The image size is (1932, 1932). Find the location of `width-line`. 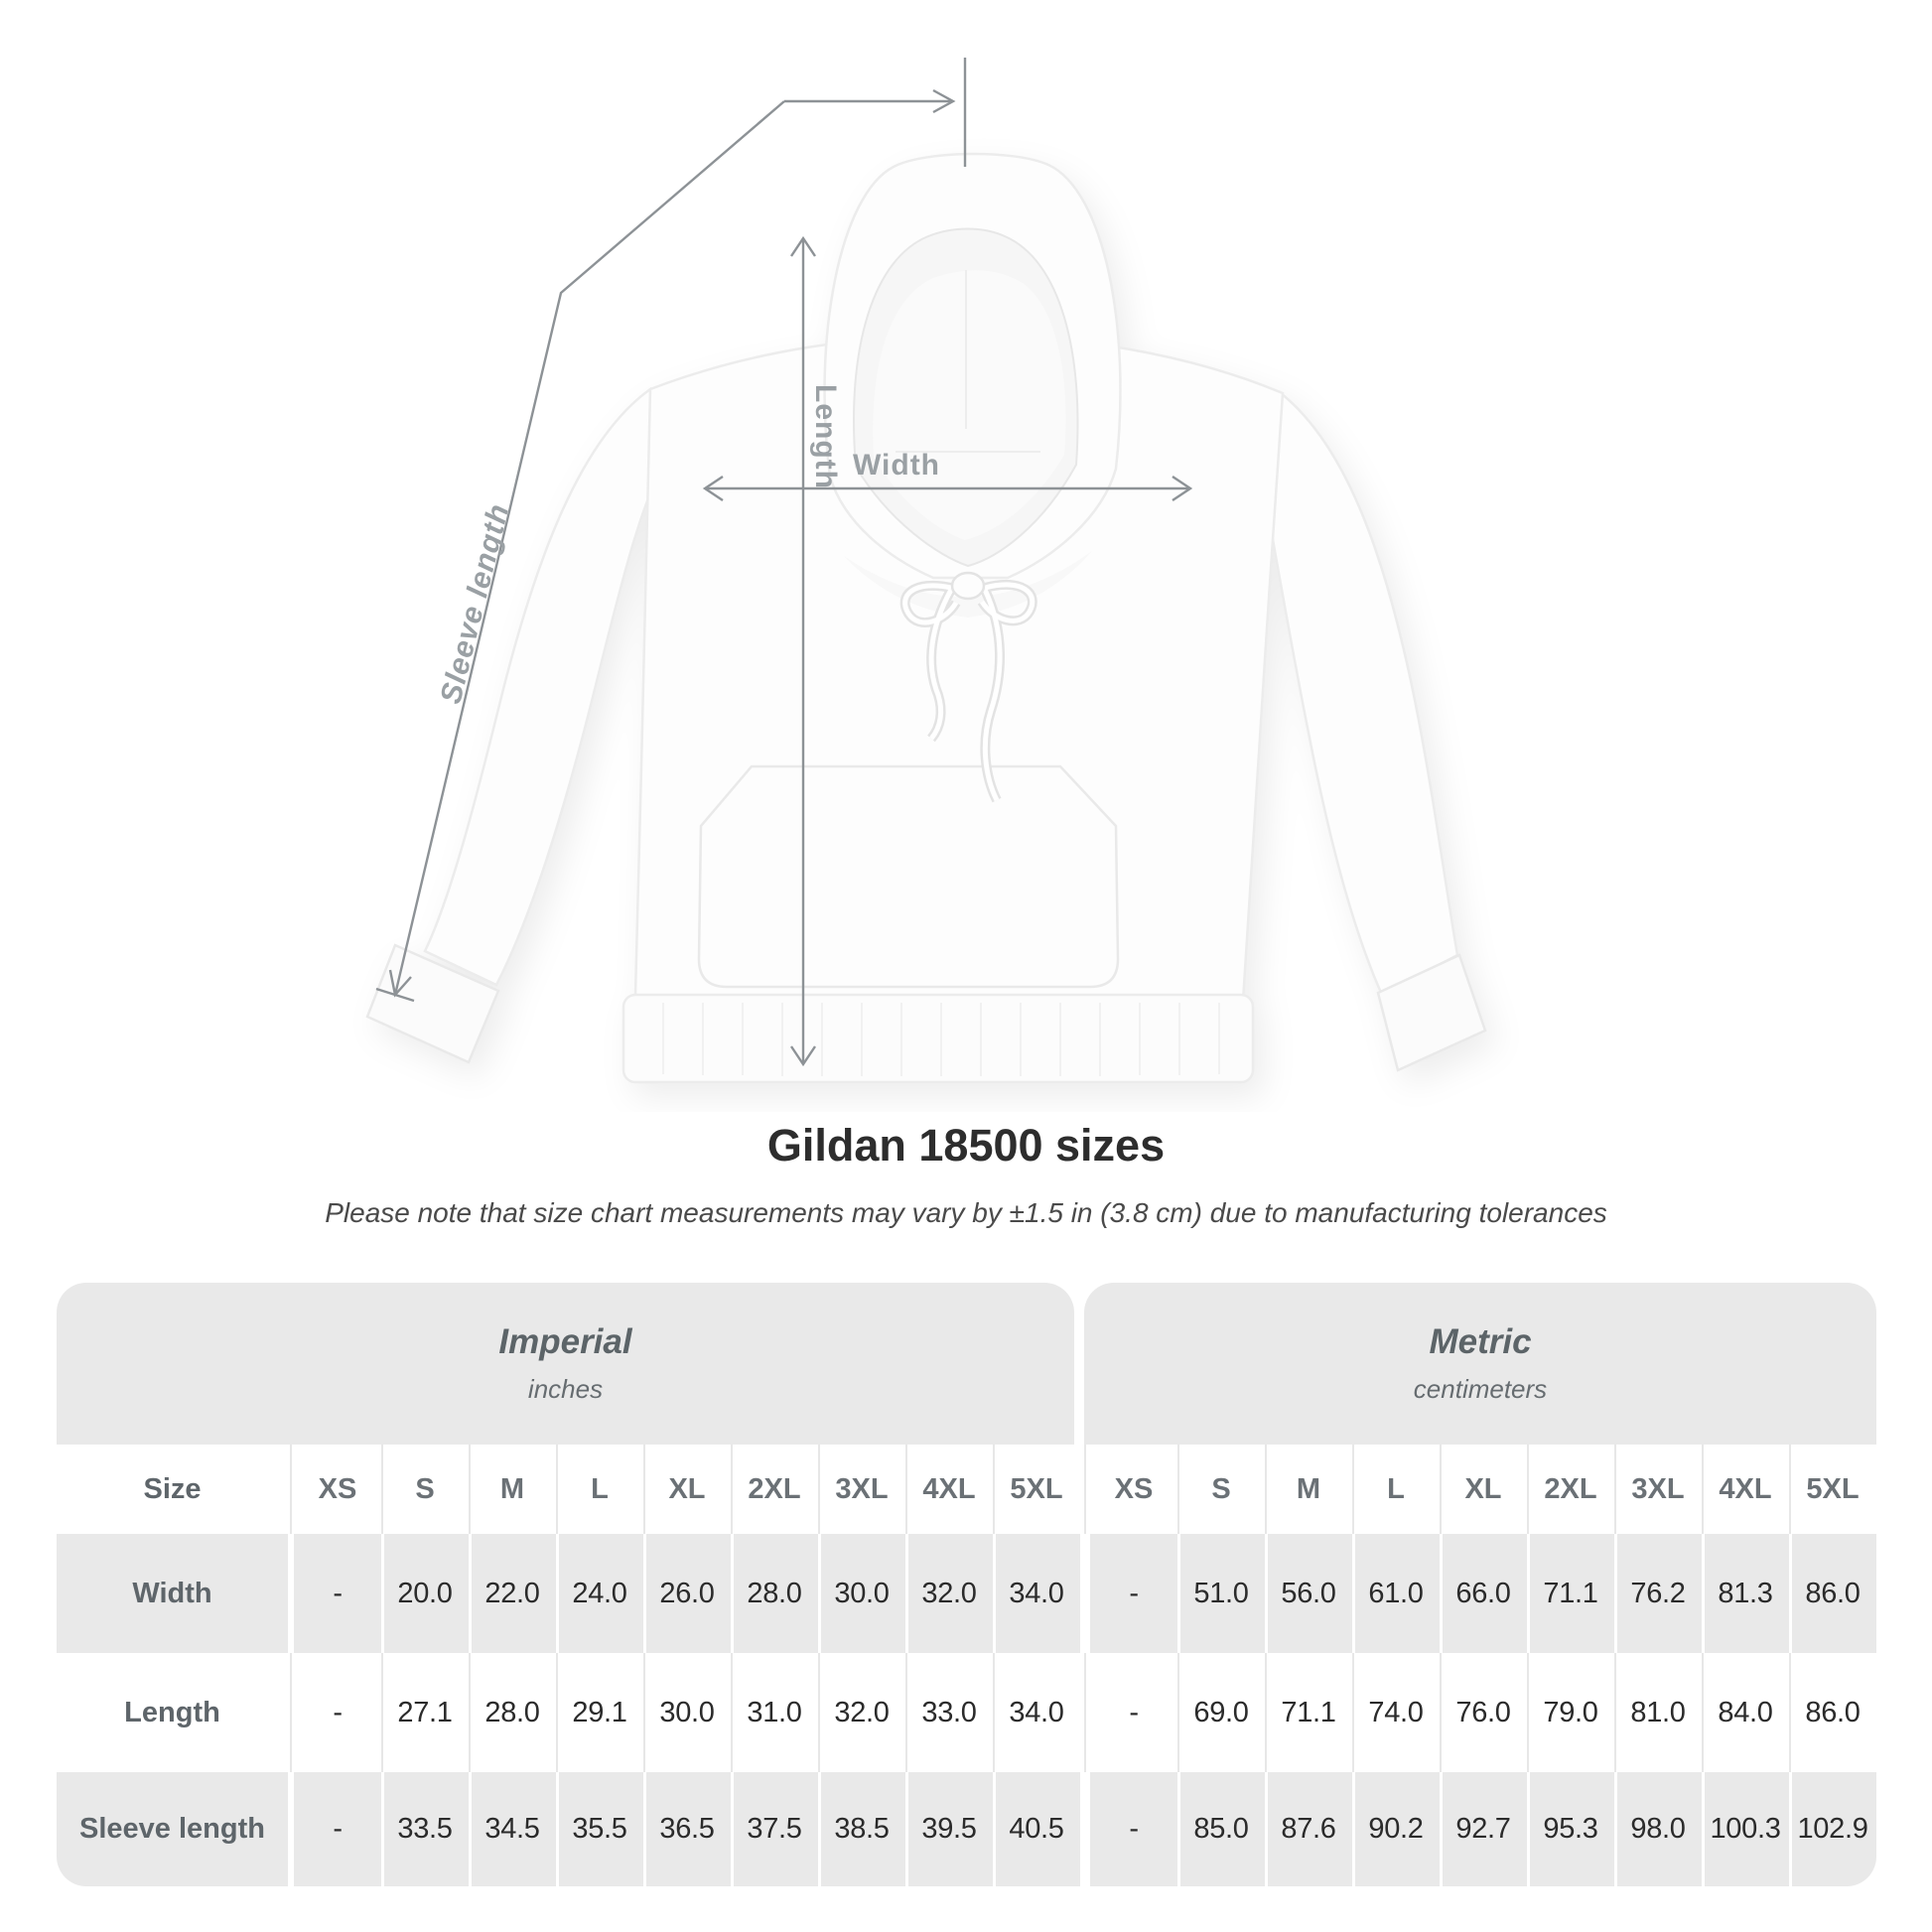

width-line is located at coordinates (947, 489).